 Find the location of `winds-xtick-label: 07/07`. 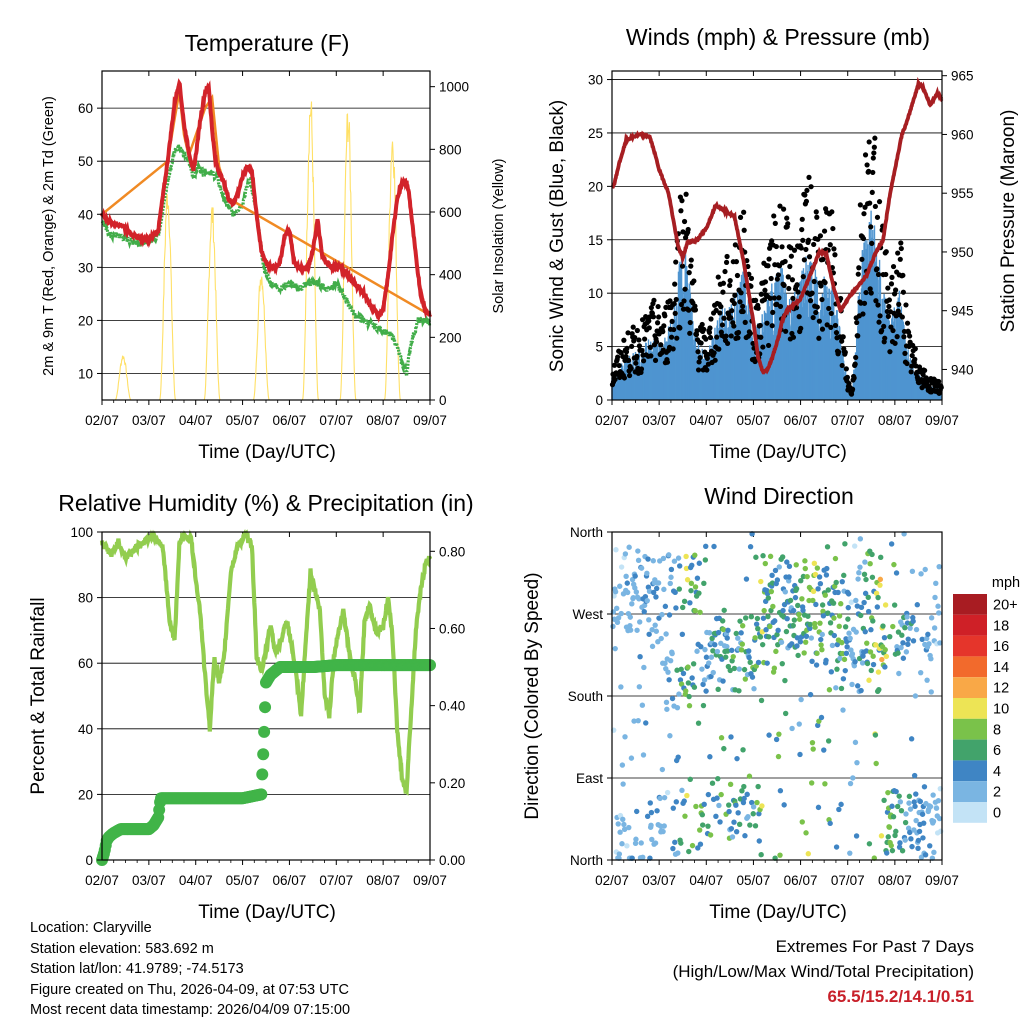

winds-xtick-label: 07/07 is located at coordinates (848, 420).